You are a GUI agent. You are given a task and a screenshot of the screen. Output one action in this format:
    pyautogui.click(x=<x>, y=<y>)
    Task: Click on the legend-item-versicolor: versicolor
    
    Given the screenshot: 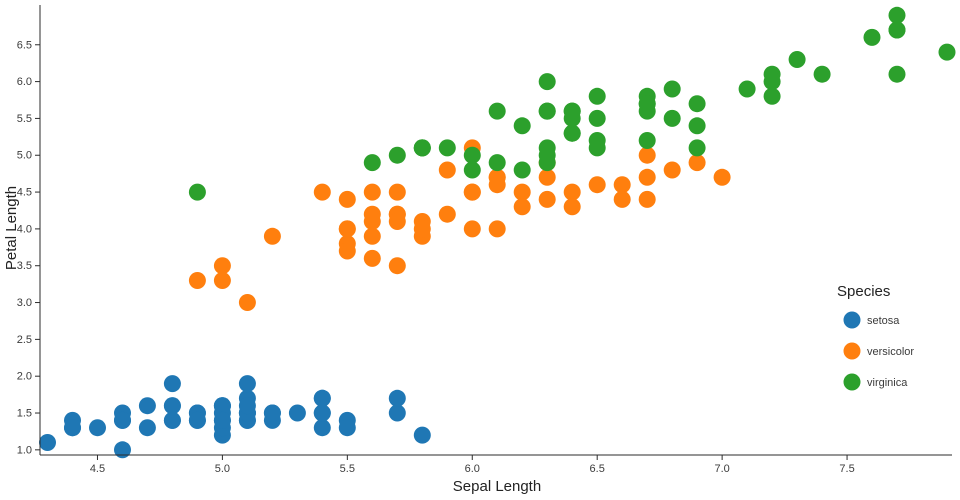 What is the action you would take?
    pyautogui.click(x=879, y=351)
    